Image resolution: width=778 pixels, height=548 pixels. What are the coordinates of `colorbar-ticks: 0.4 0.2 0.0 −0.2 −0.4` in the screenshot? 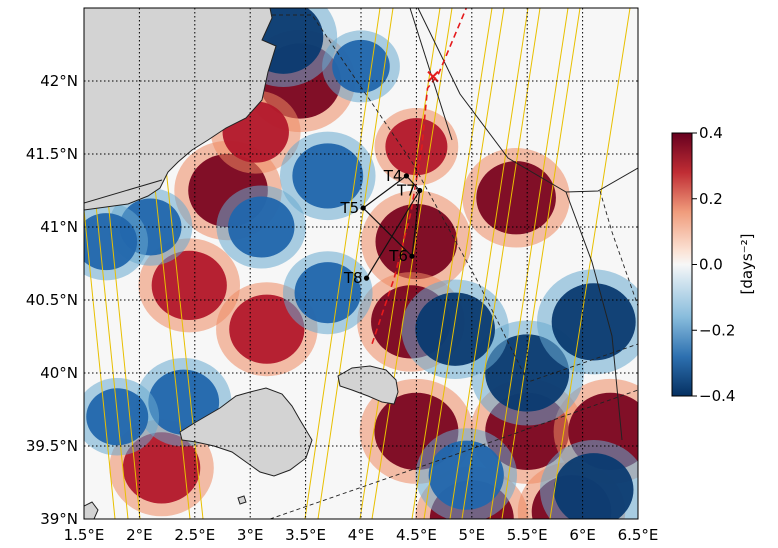 It's located at (713, 264).